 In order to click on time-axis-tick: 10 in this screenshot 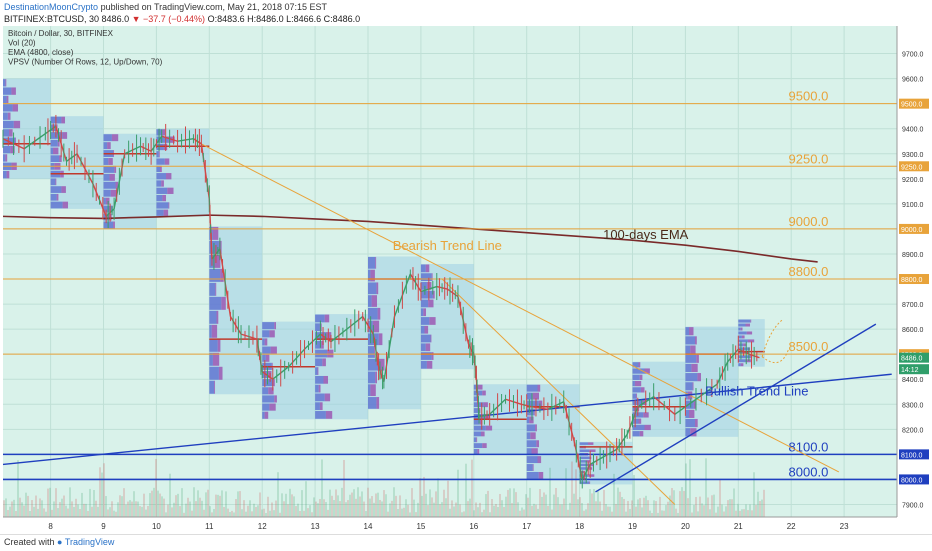, I will do `click(156, 526)`.